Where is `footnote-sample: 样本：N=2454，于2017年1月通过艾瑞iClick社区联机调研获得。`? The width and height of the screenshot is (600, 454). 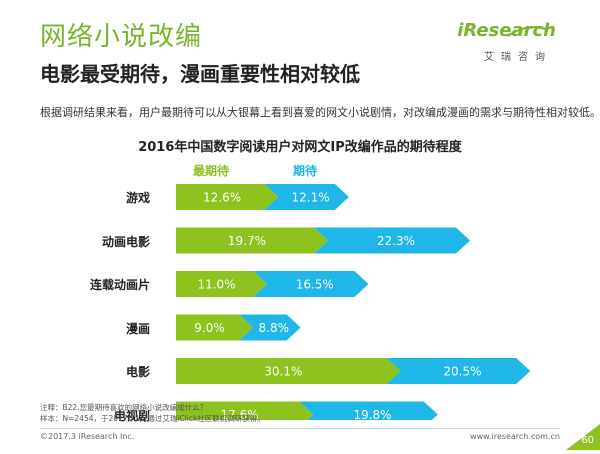 footnote-sample: 样本：N=2454，于2017年1月通过艾瑞iClick社区联机调研获得。 is located at coordinates (152, 418).